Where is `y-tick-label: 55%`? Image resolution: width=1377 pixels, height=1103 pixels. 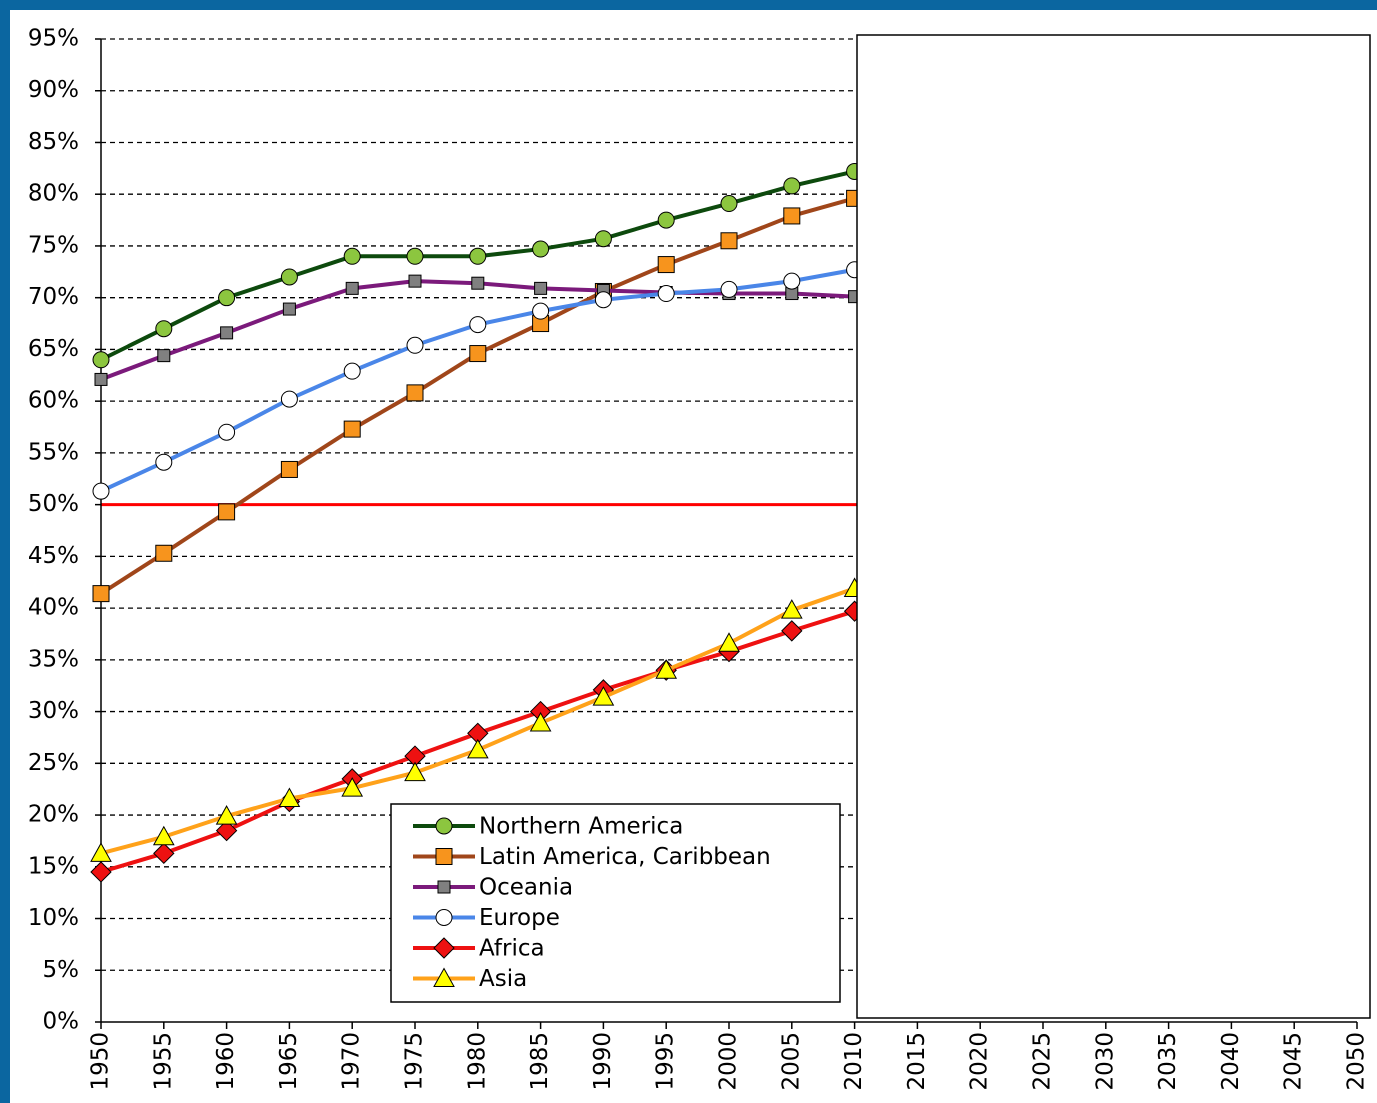
y-tick-label: 55% is located at coordinates (53, 452).